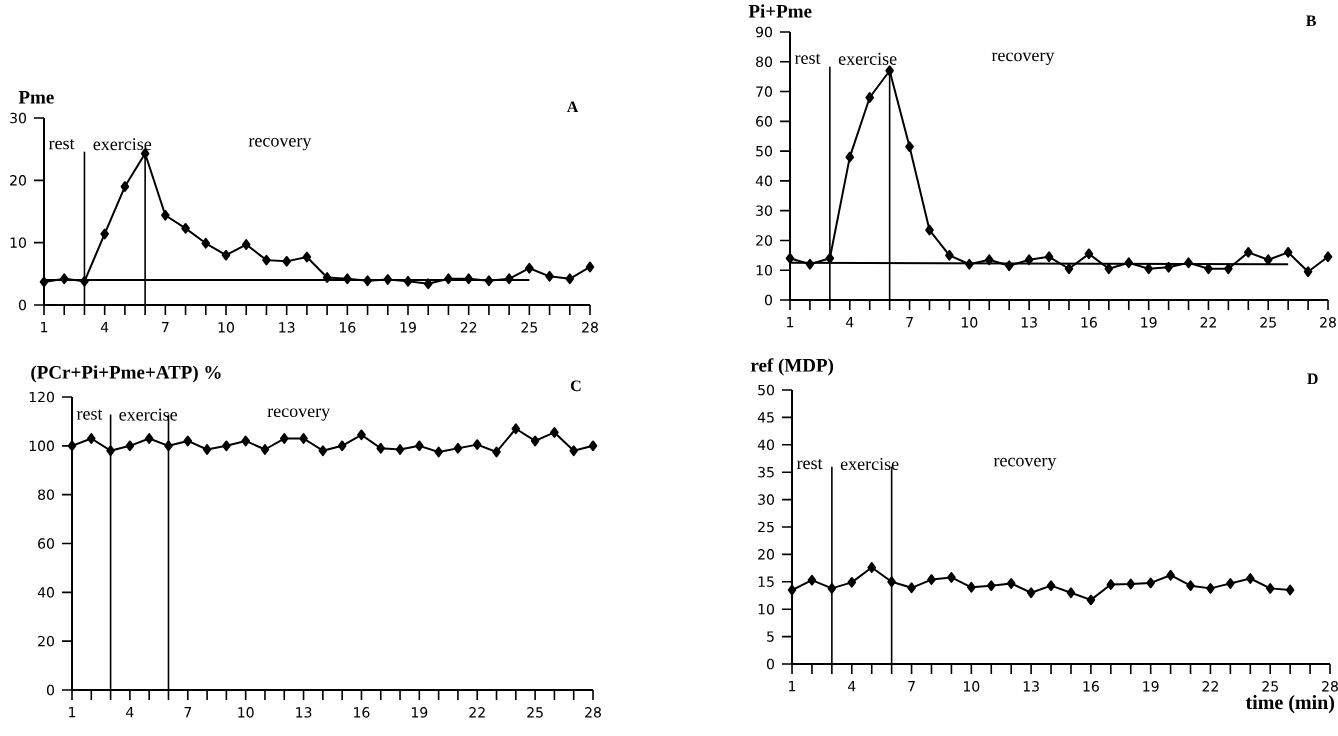  What do you see at coordinates (1311, 21) in the screenshot?
I see `text: B` at bounding box center [1311, 21].